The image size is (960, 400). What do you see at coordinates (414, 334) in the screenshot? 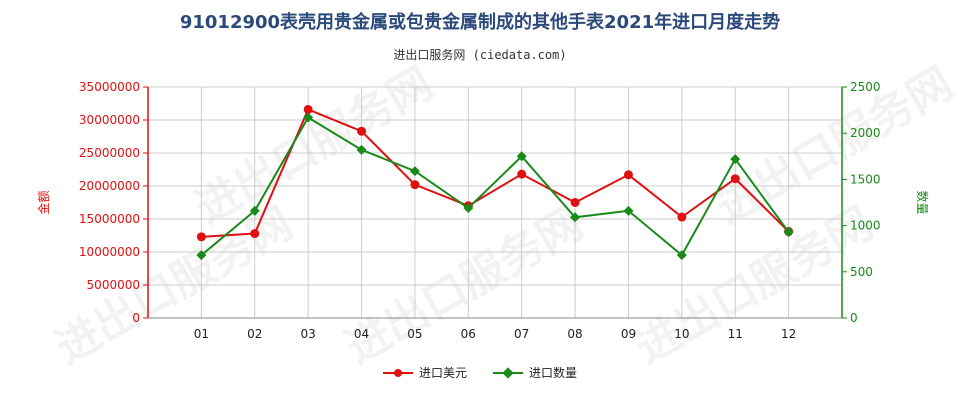
I see `x-tick-label: 05` at bounding box center [414, 334].